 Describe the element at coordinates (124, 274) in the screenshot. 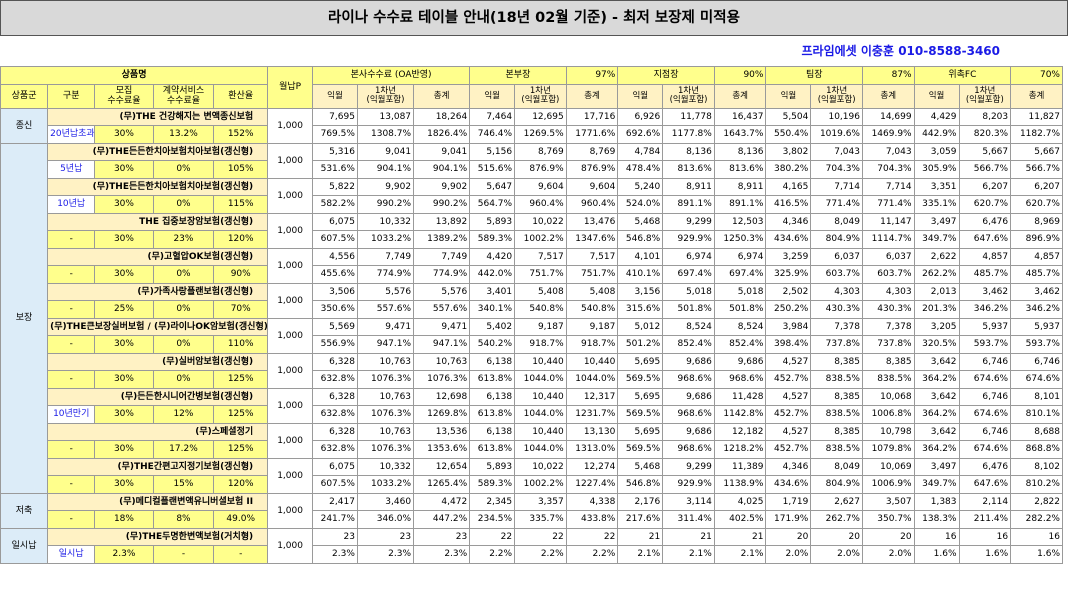

I see `recruit-fee: 30%` at that location.